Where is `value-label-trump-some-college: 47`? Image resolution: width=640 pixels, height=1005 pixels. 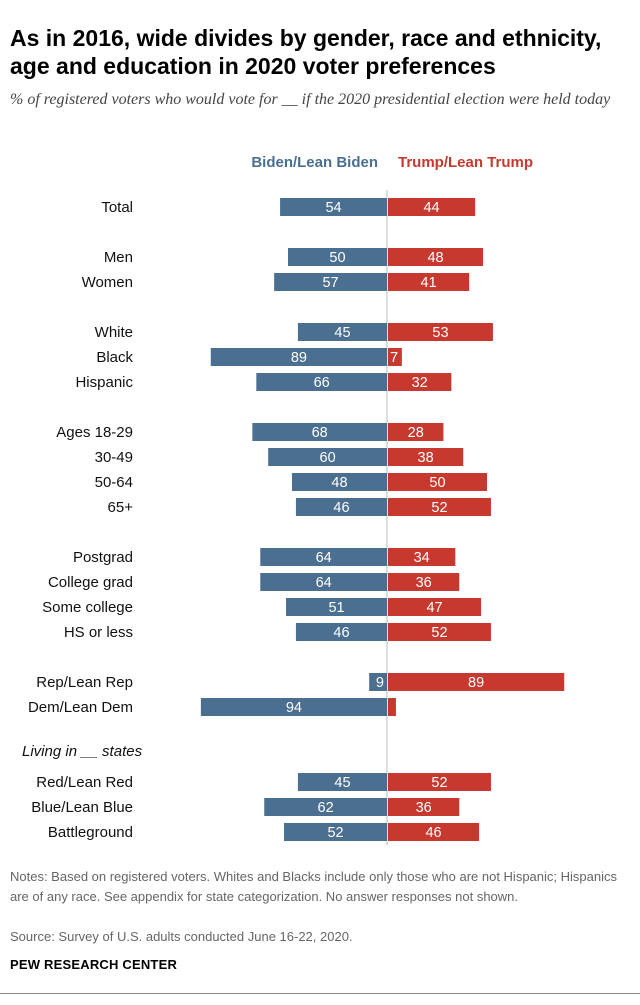
value-label-trump-some-college: 47 is located at coordinates (434, 608).